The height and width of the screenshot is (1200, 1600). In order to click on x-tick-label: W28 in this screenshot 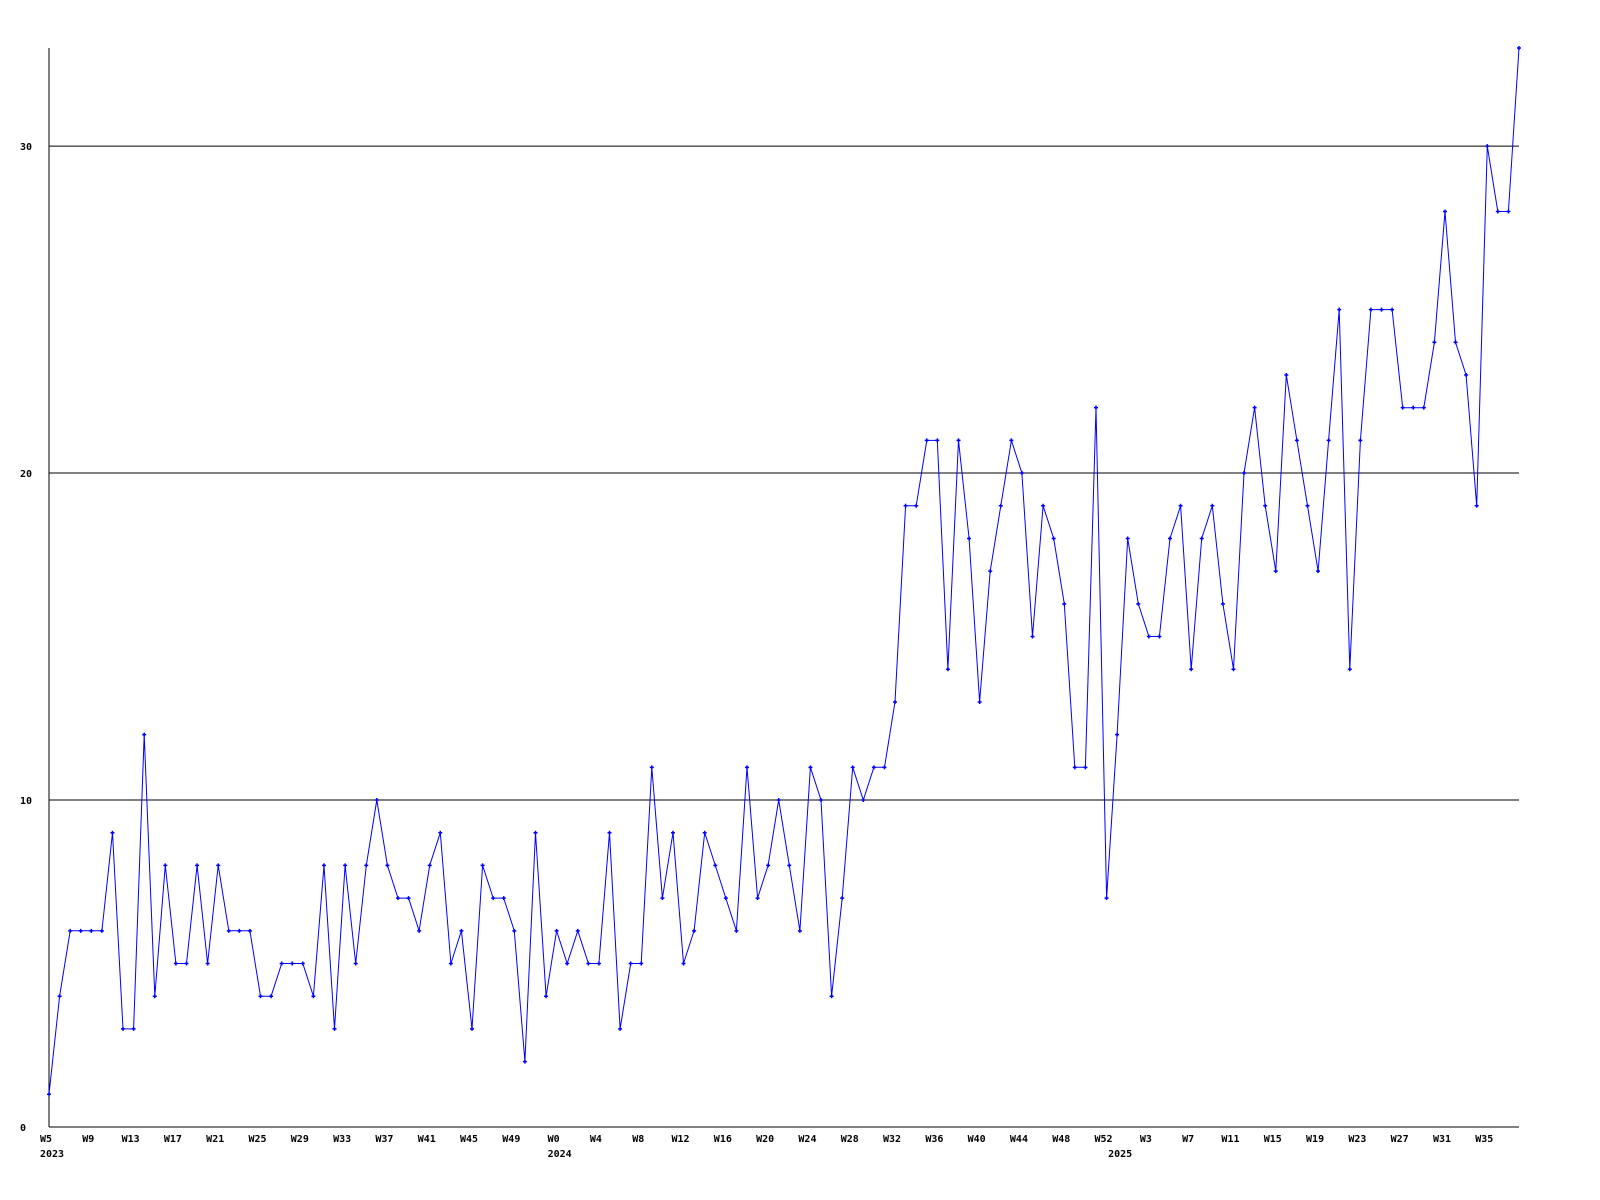, I will do `click(850, 1139)`.